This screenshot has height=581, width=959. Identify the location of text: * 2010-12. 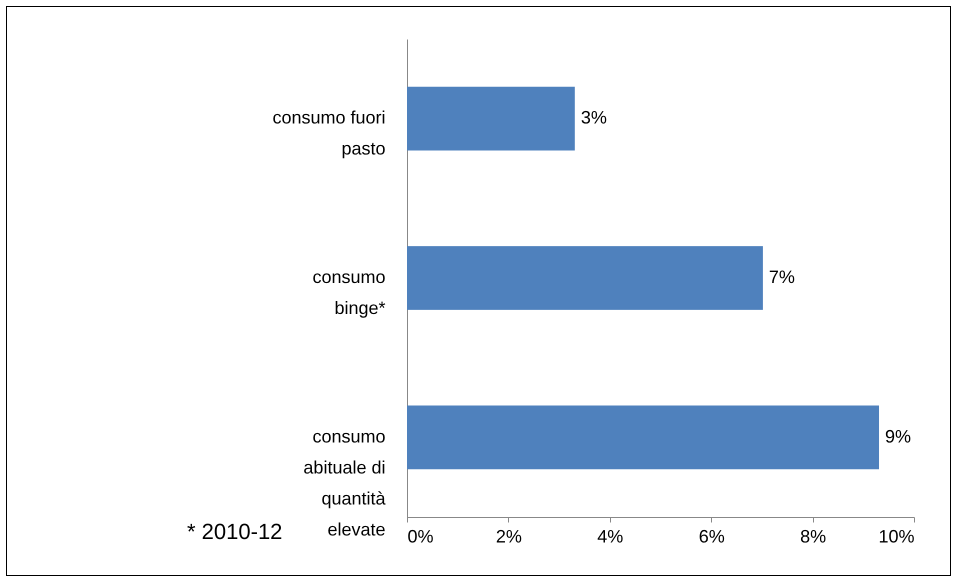
(234, 532).